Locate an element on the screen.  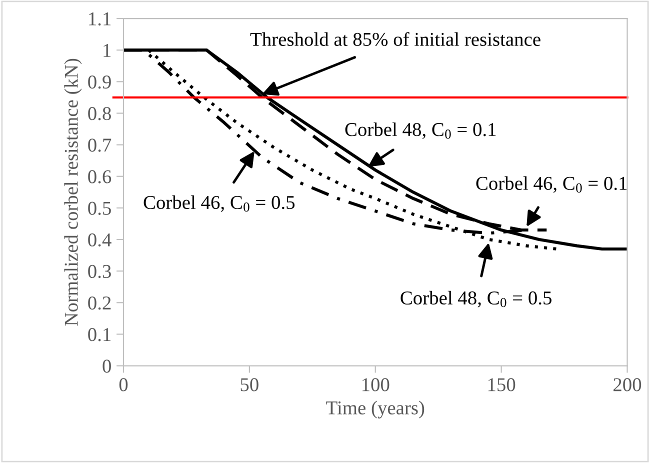
x-tick-label: 200 is located at coordinates (628, 385).